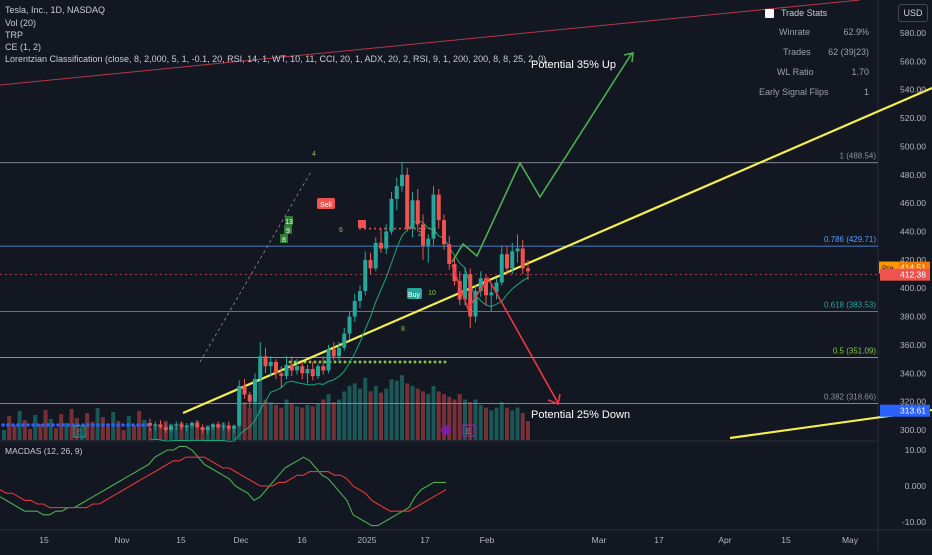 This screenshot has height=555, width=932. I want to click on stats-value: 1, so click(866, 92).